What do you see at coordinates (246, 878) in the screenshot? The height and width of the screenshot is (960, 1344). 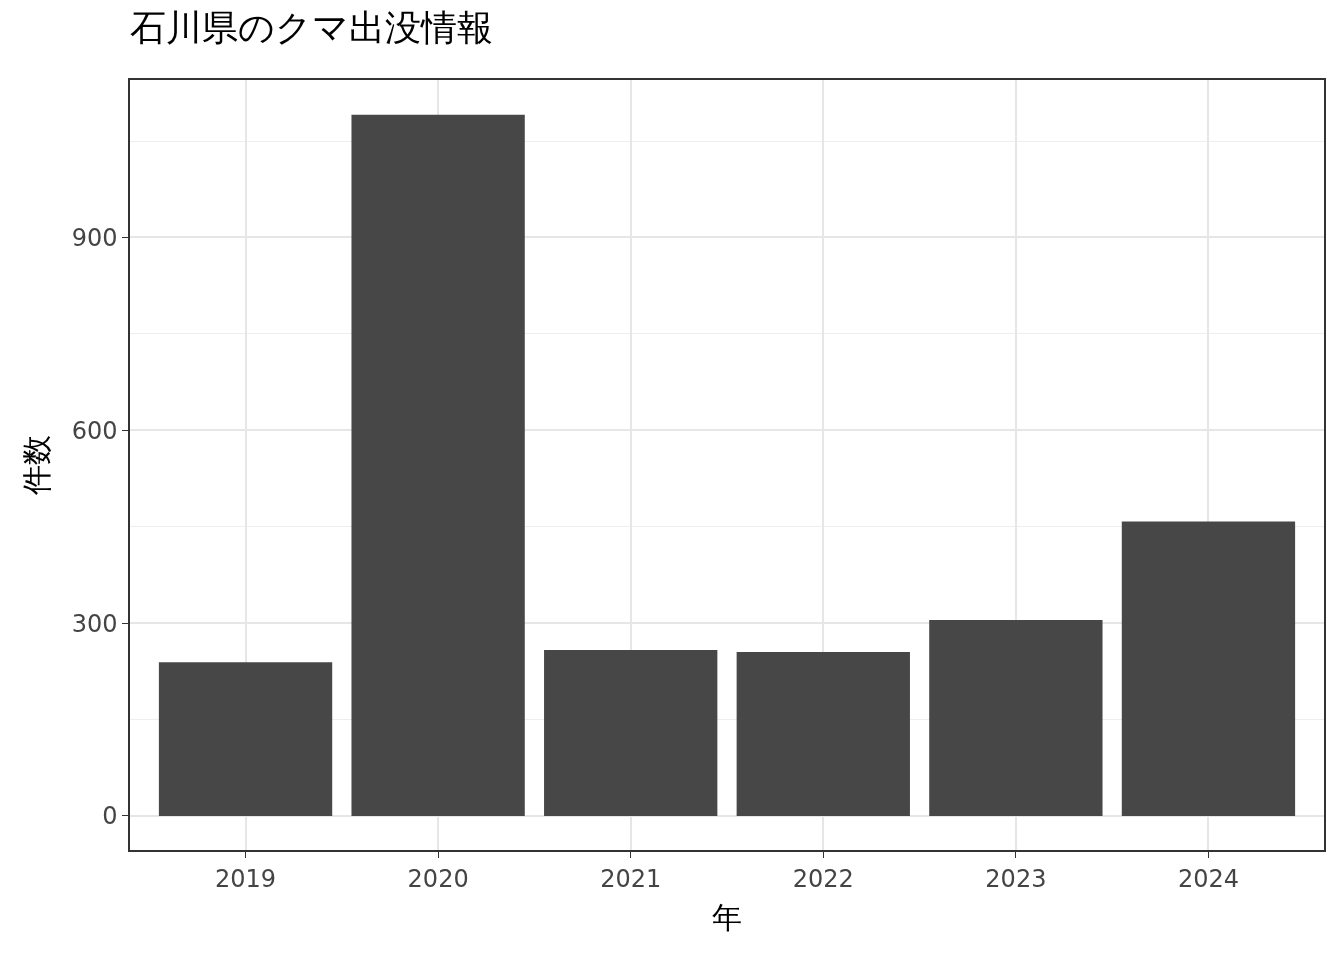 I see `x-tick-label: 2019` at bounding box center [246, 878].